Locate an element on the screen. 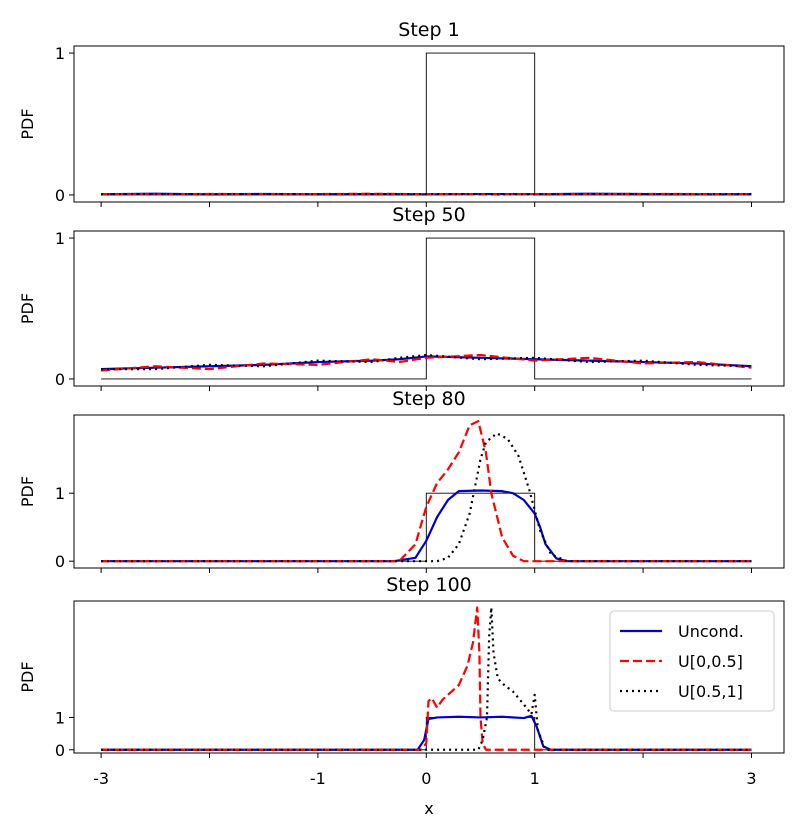  x-tick-label: 1 is located at coordinates (535, 778).